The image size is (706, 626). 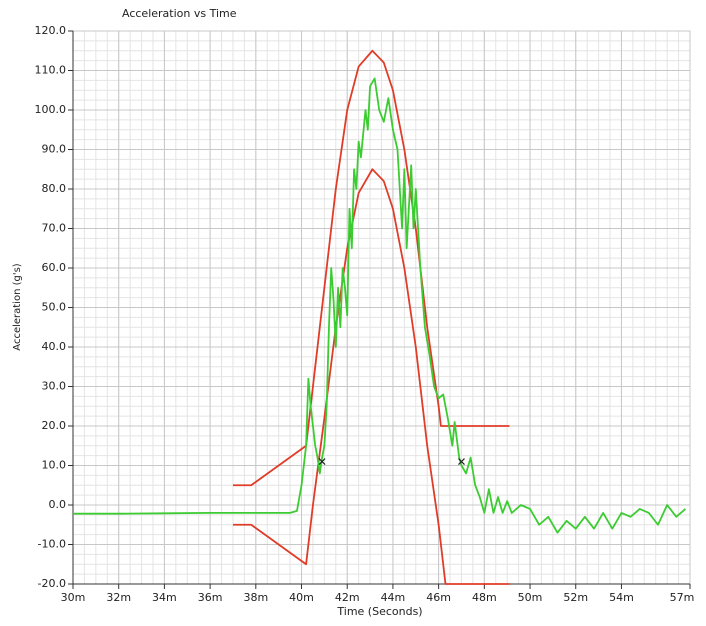 What do you see at coordinates (54, 307) in the screenshot?
I see `y-tick-label: 50.0` at bounding box center [54, 307].